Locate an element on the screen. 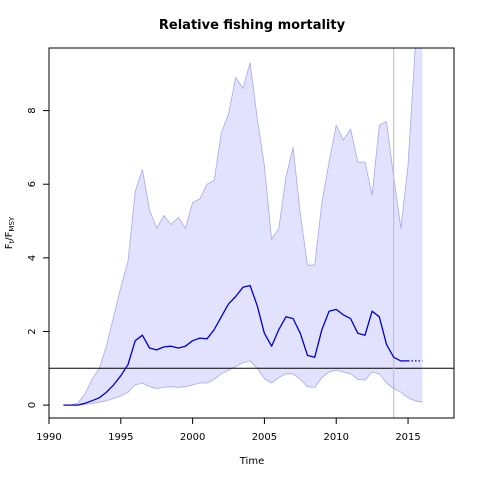  lower-bound-line is located at coordinates (243, 383).